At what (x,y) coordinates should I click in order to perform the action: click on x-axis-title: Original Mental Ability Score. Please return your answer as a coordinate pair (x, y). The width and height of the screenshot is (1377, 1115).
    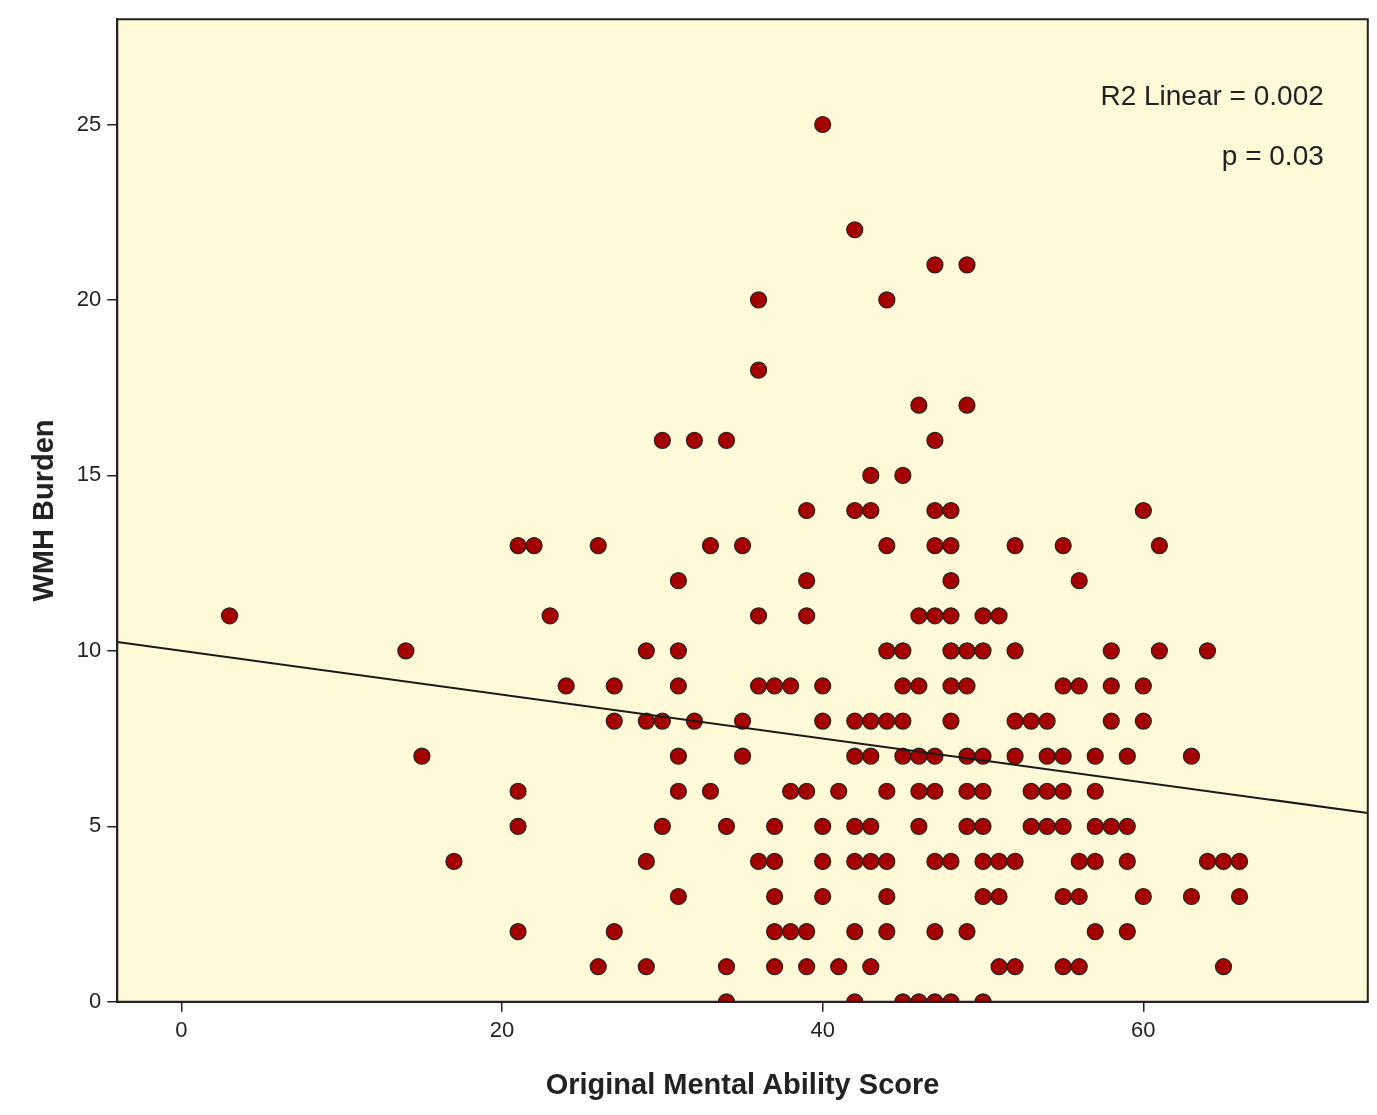
    Looking at the image, I should click on (742, 1083).